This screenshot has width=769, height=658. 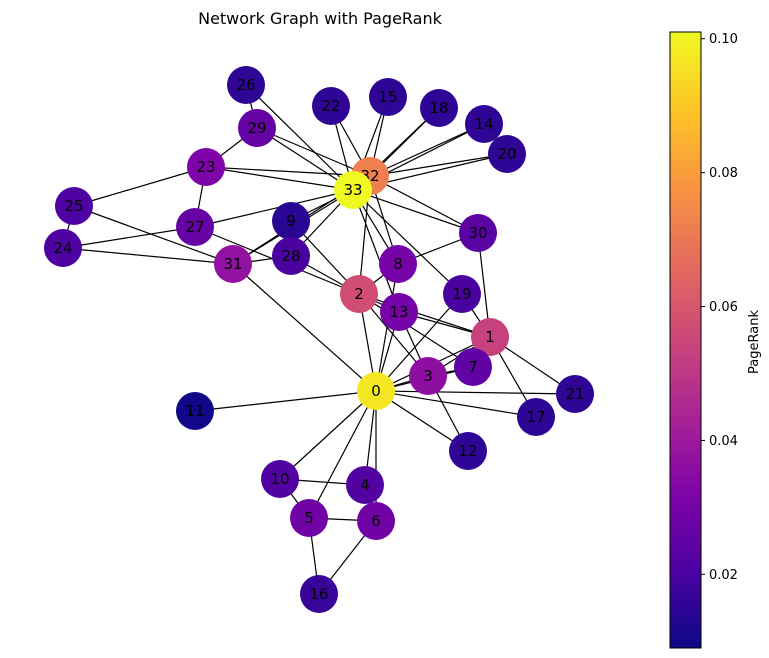 I want to click on node-14: 14, so click(x=484, y=124).